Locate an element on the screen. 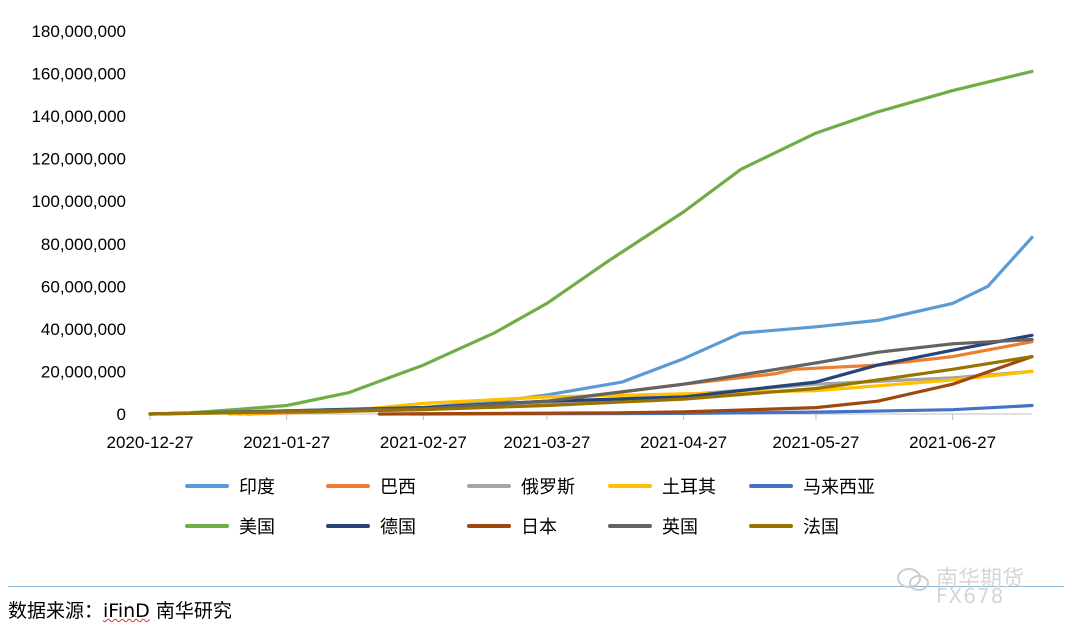  legend-item: 俄罗斯 is located at coordinates (537, 486).